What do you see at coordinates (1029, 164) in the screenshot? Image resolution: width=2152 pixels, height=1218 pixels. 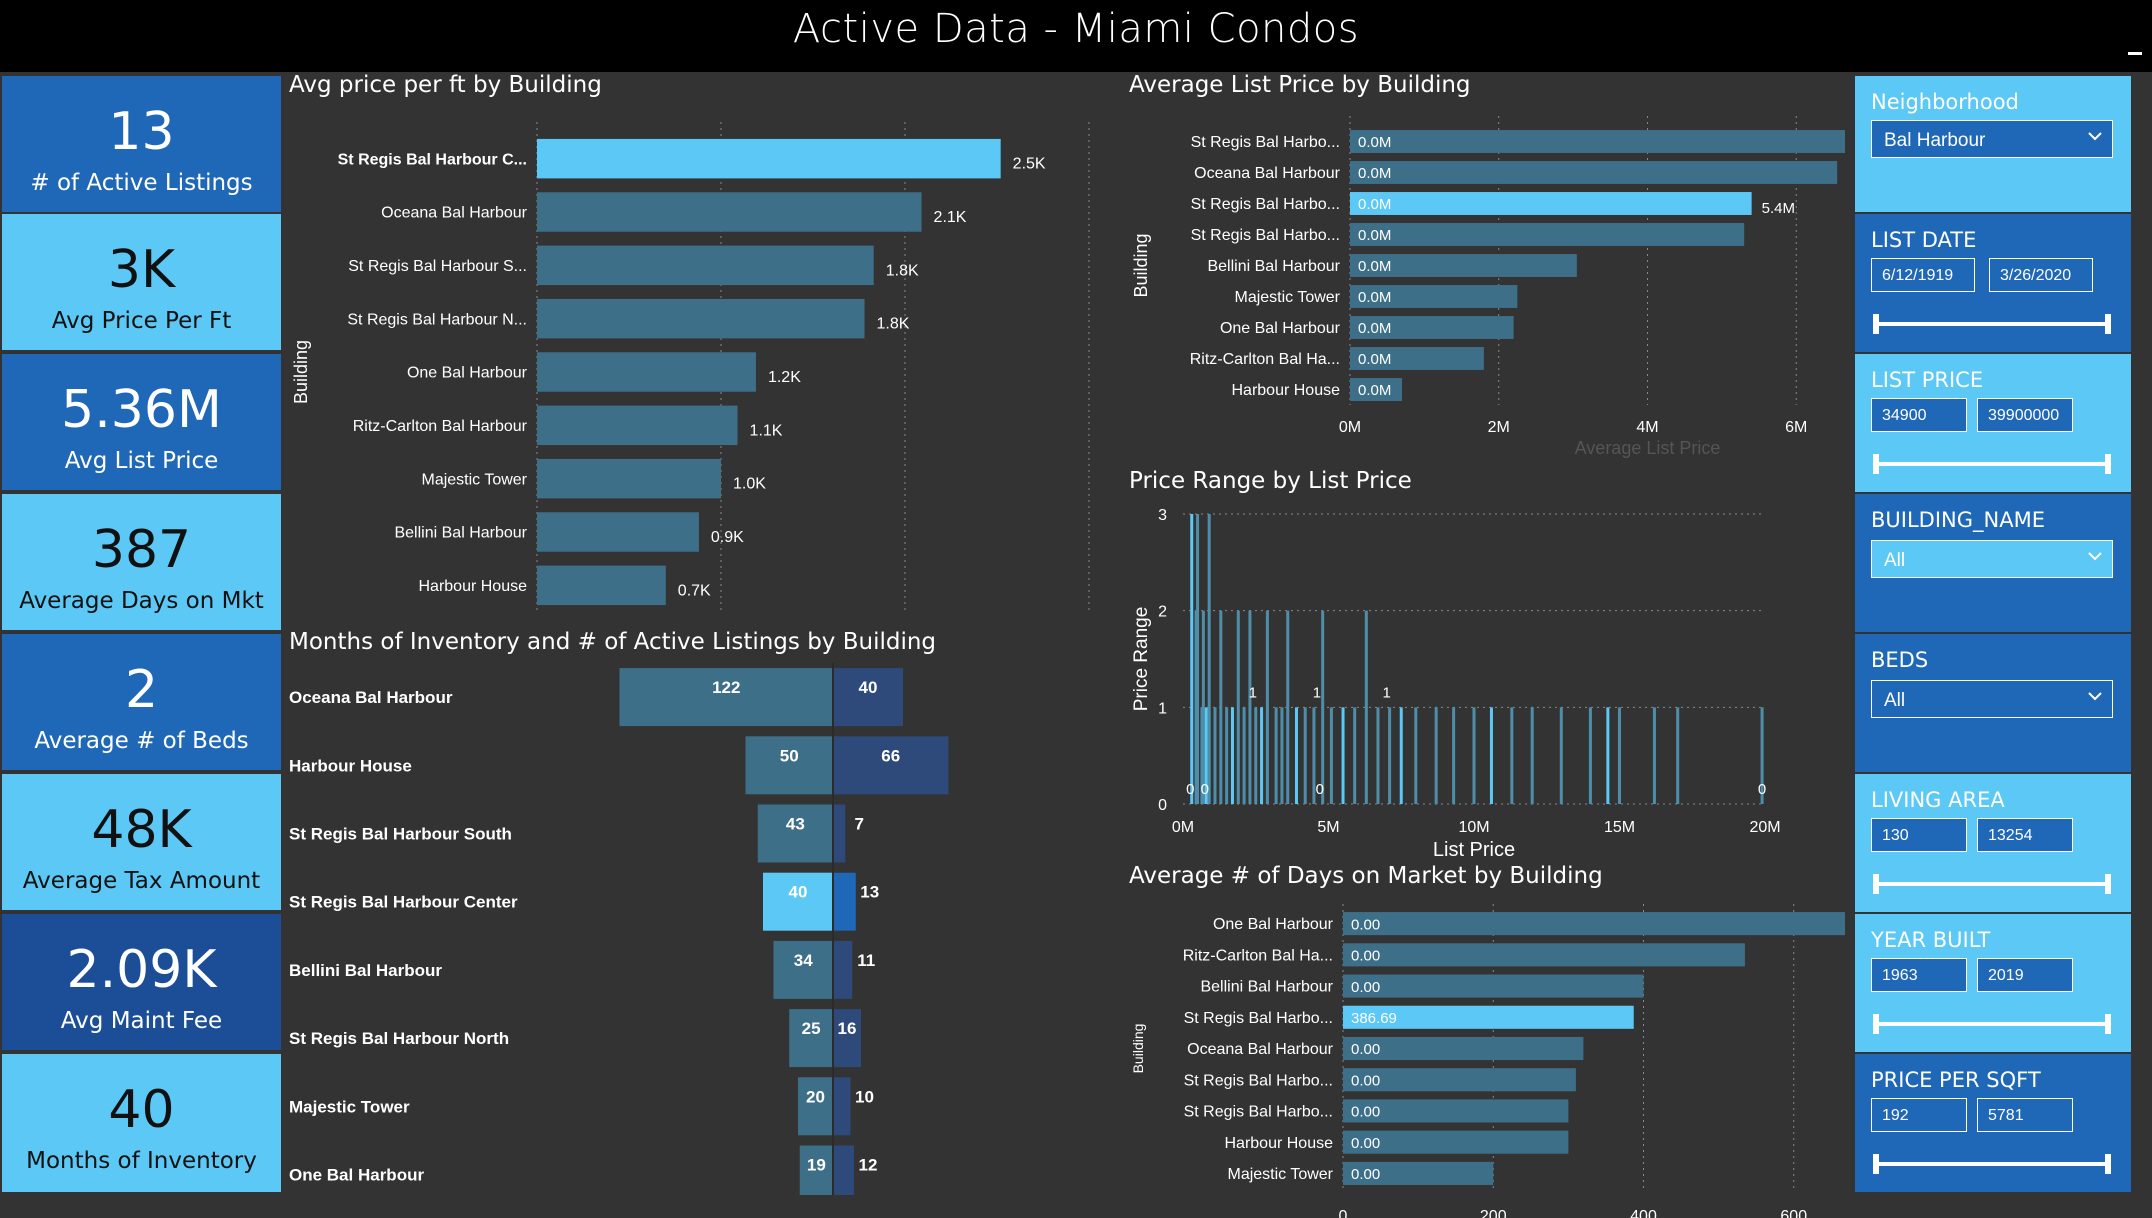 I see `bar-value-label: 2.5K` at bounding box center [1029, 164].